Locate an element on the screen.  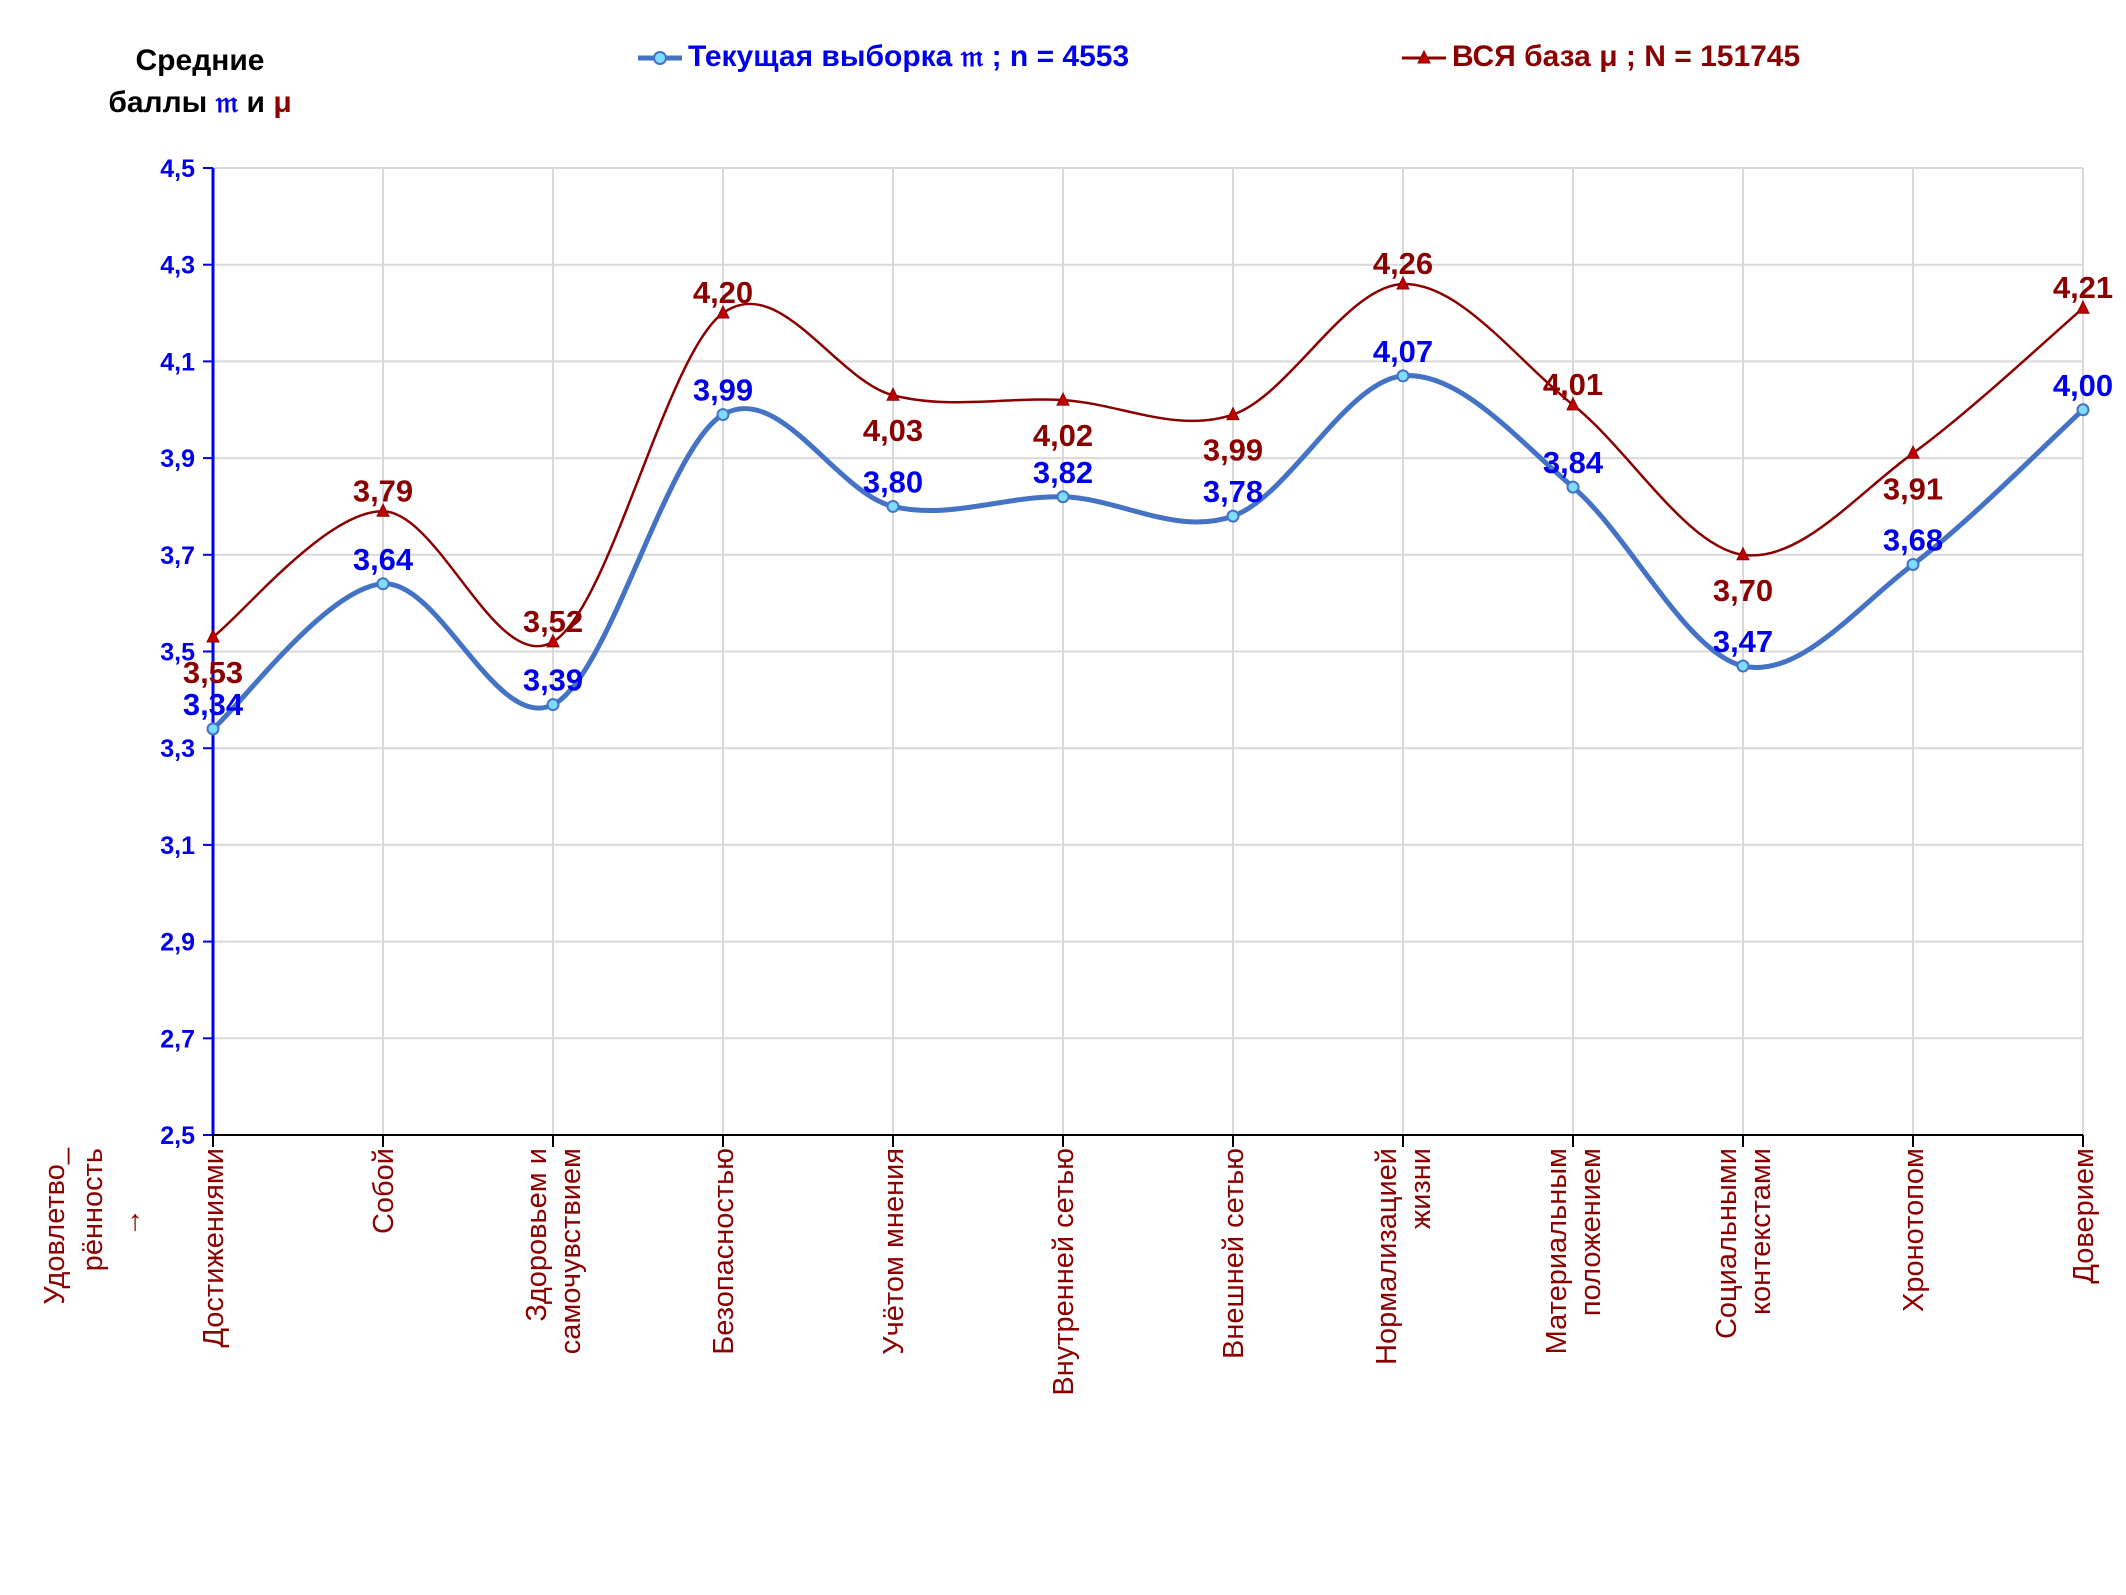
y-axis-title-line2: баллы 𝔪 и μ is located at coordinates (200, 103).